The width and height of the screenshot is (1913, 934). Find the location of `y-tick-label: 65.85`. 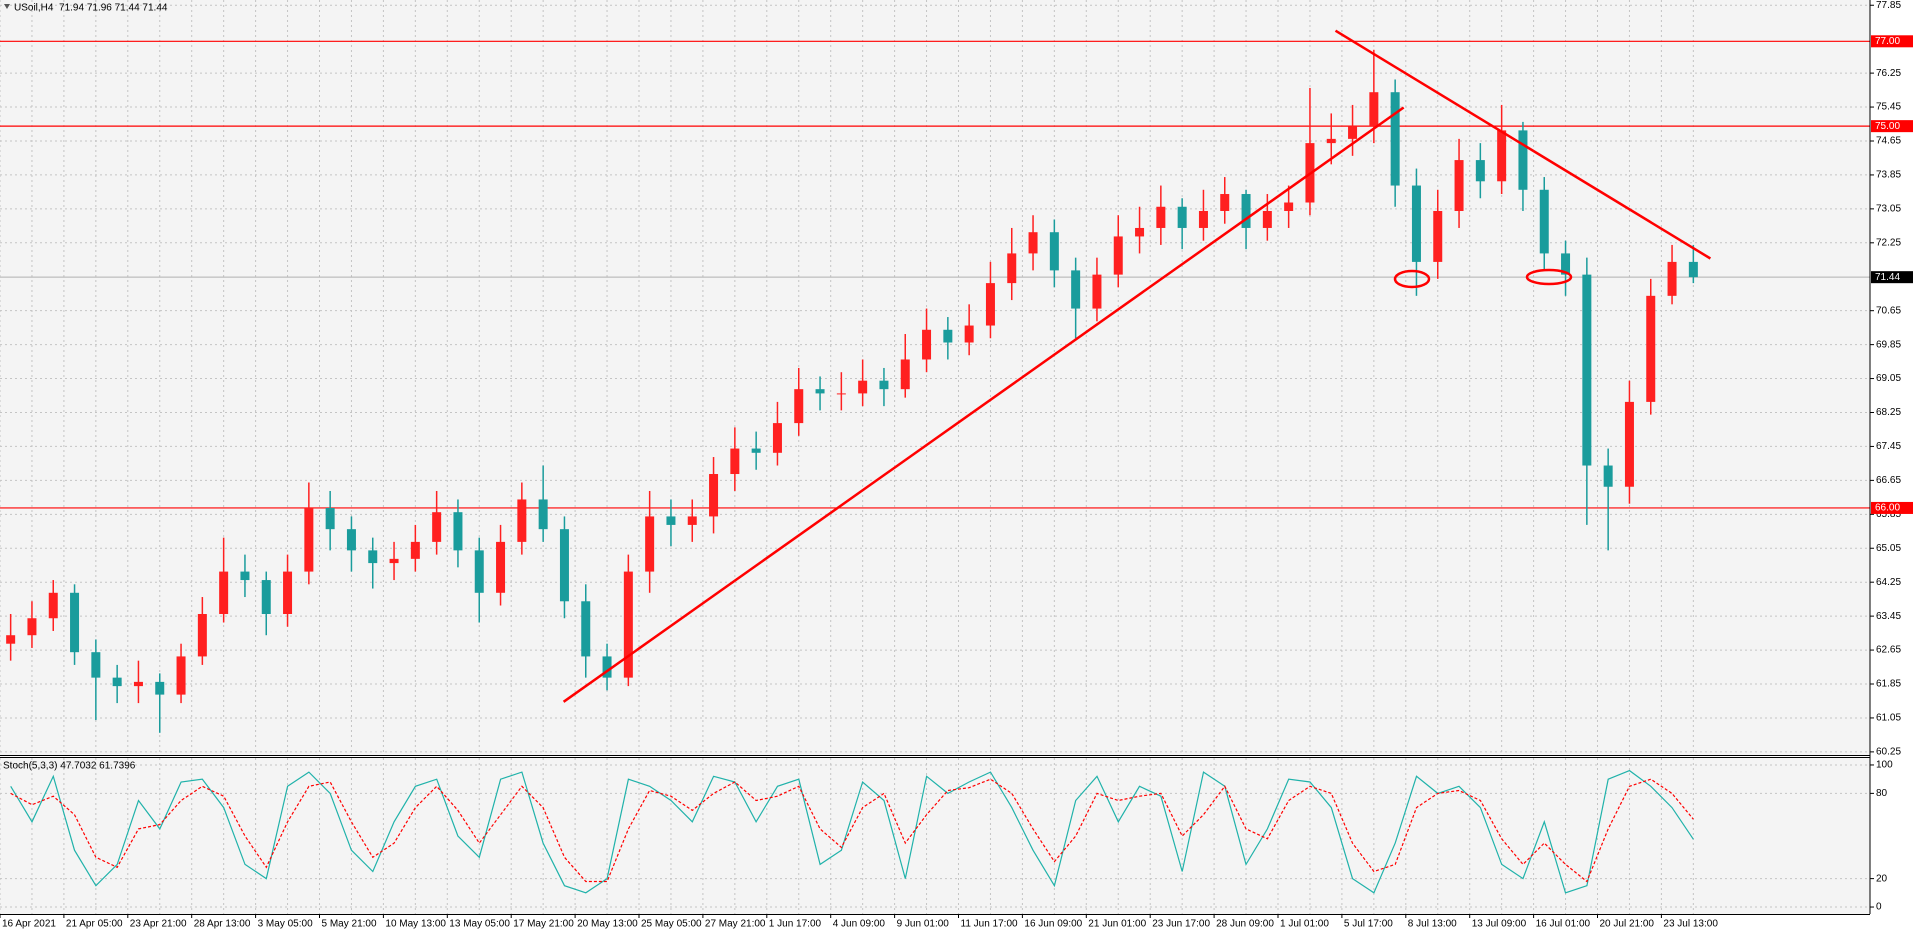

y-tick-label: 65.85 is located at coordinates (1888, 514).